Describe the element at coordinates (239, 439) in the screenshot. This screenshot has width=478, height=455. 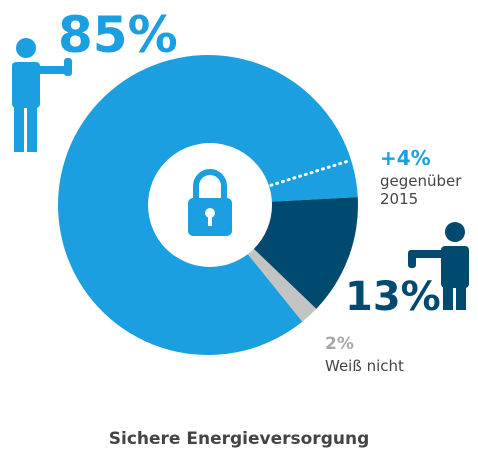
I see `chart-title: Sichere Energieversorgung` at that location.